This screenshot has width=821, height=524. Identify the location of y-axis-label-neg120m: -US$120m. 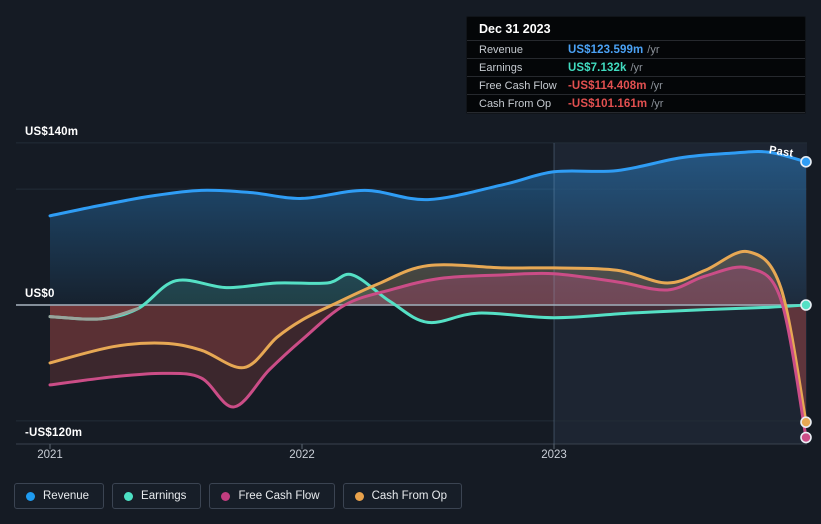
(54, 432).